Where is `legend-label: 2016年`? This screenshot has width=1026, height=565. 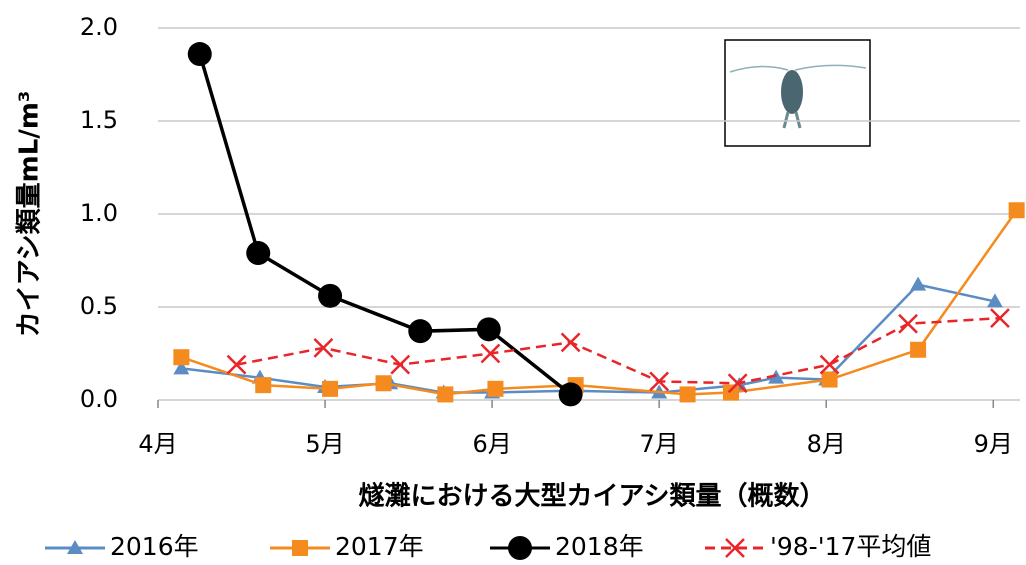
legend-label: 2016年 is located at coordinates (154, 546).